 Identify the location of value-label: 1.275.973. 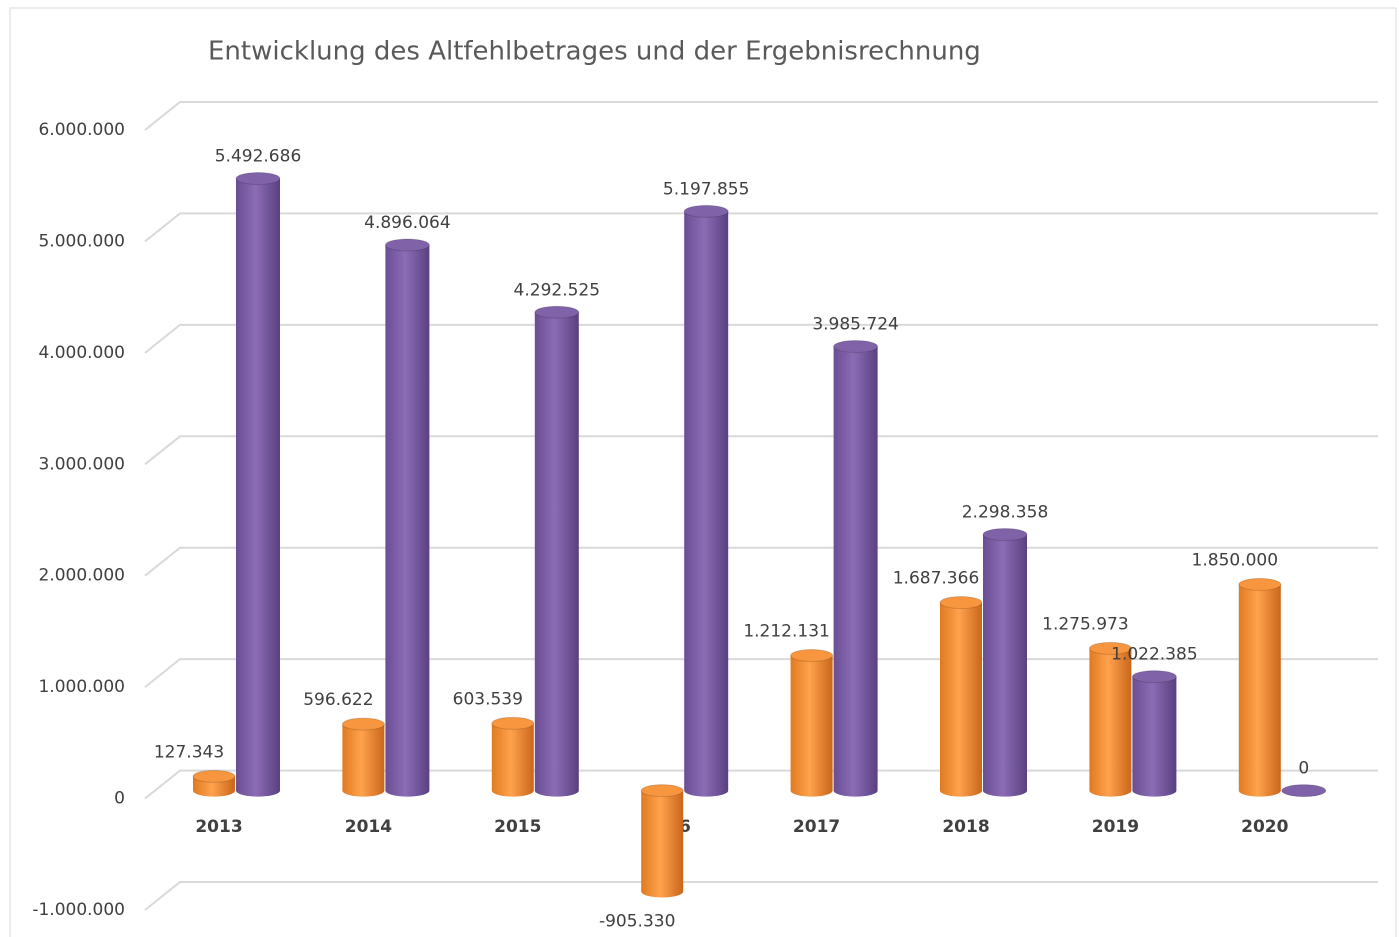
(1085, 624).